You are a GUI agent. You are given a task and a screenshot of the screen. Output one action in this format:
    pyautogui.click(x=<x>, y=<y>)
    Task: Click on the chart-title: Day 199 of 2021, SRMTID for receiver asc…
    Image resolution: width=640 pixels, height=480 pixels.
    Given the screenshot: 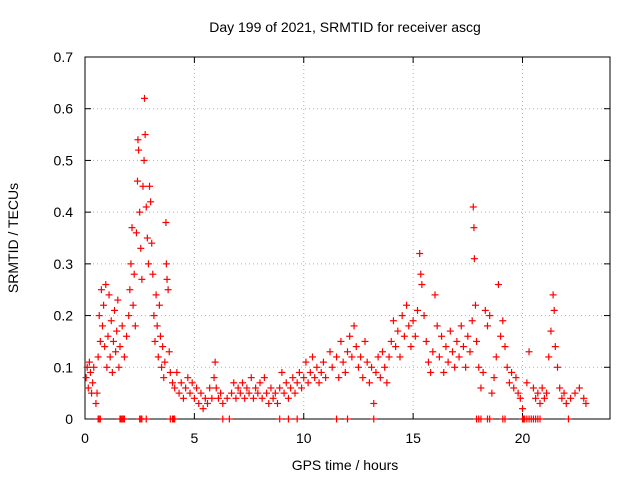 What is the action you would take?
    pyautogui.click(x=345, y=27)
    